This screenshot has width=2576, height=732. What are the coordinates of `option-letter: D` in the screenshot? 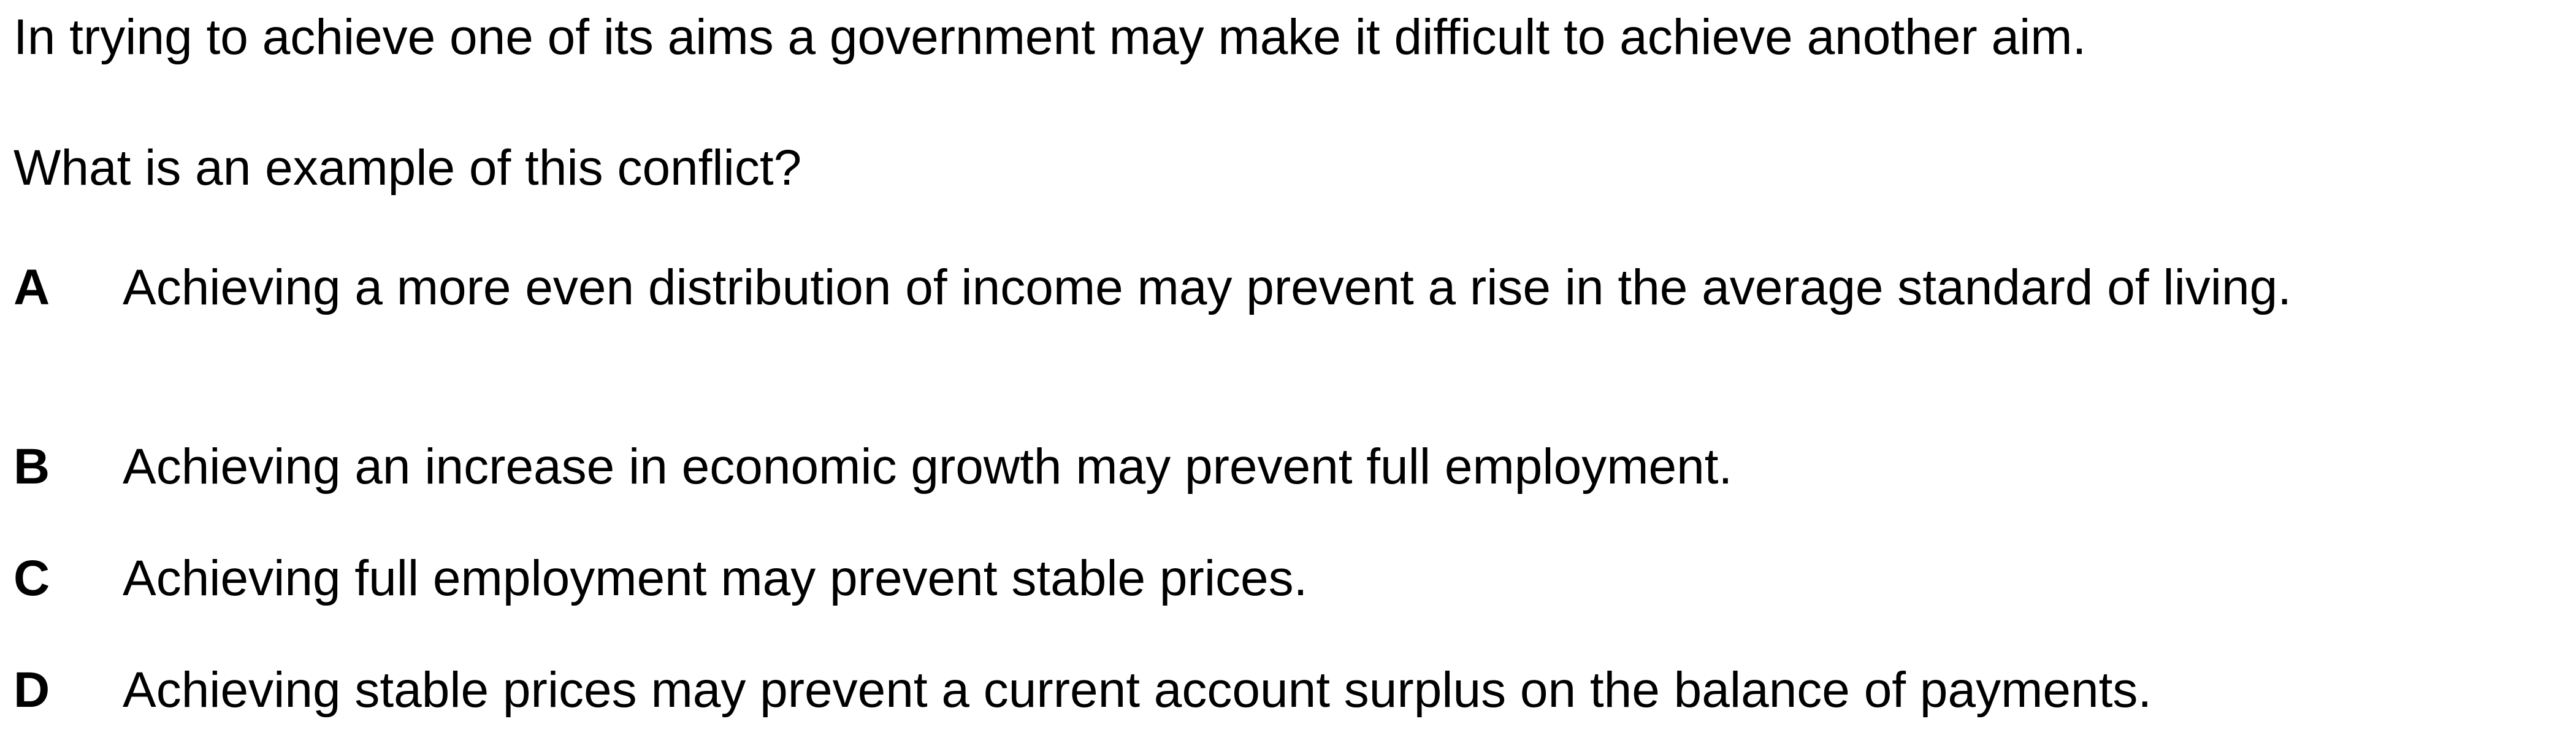 It's located at (31, 690).